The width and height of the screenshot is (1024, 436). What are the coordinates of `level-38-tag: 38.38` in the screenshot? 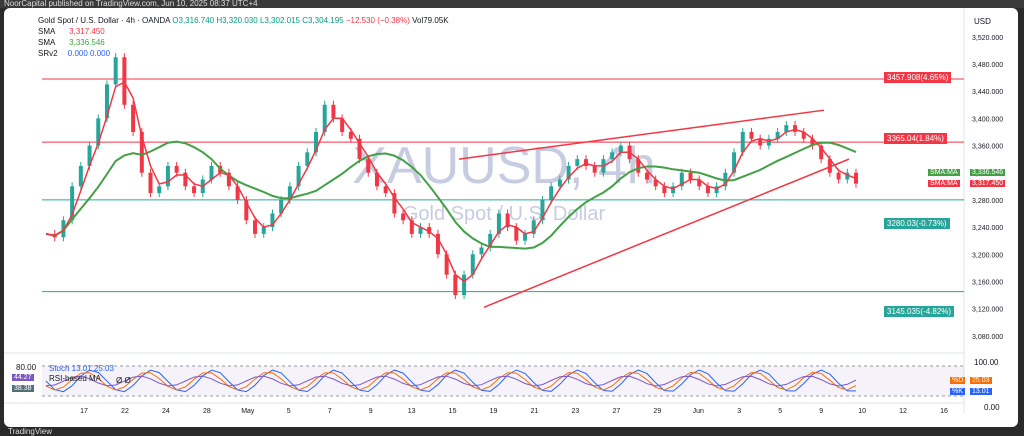 It's located at (23, 388).